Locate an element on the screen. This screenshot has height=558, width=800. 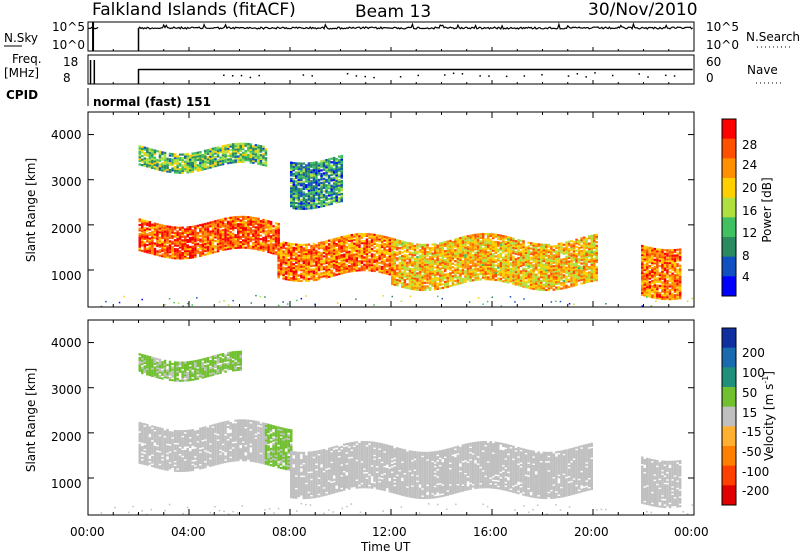
freq-trace is located at coordinates (391, 72).